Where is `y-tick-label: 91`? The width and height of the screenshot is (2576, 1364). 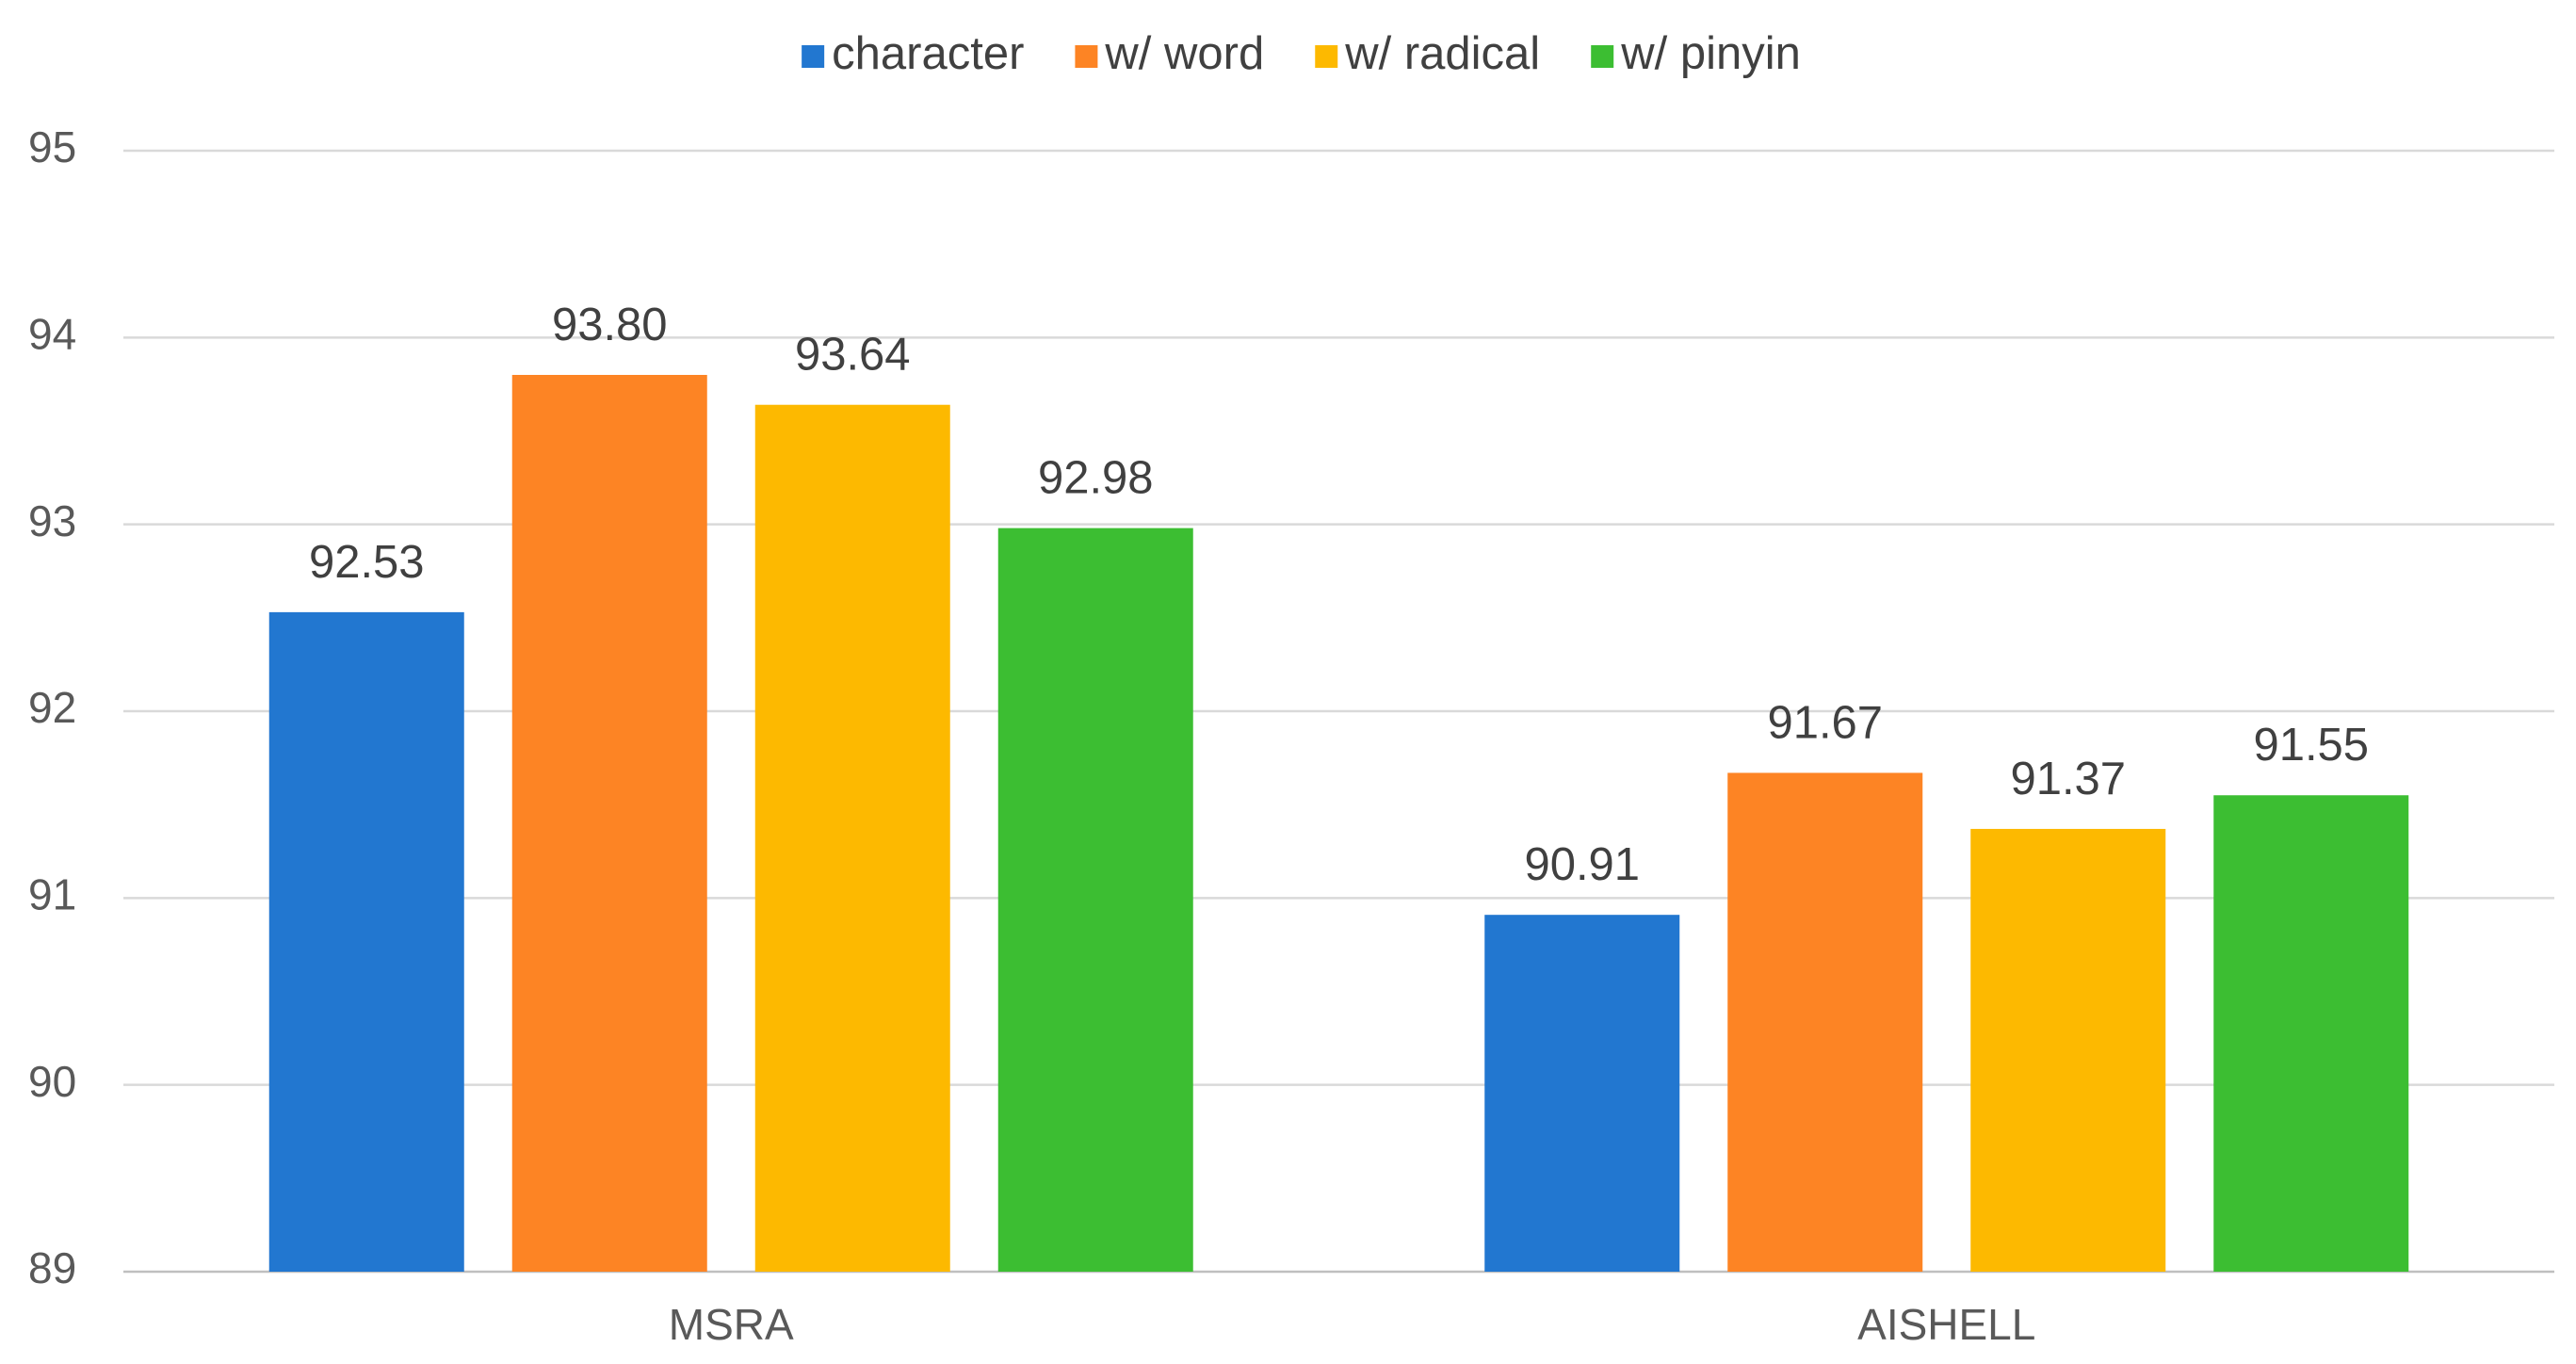
y-tick-label: 91 is located at coordinates (52, 893).